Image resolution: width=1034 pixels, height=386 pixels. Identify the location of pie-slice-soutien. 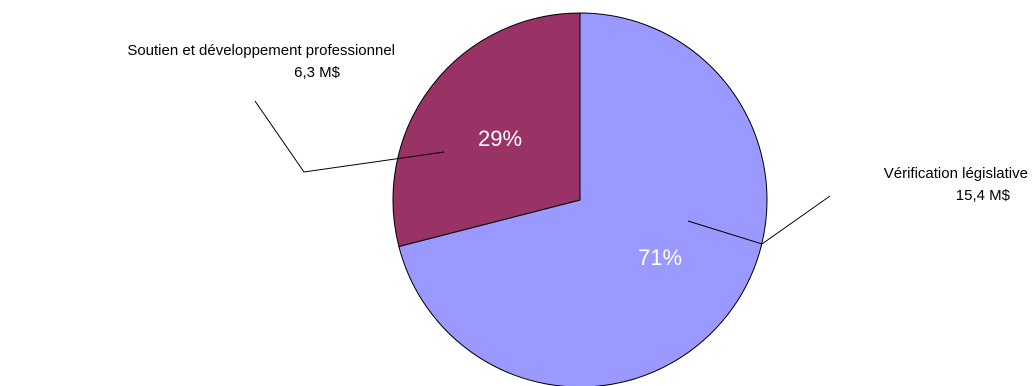
(486, 130).